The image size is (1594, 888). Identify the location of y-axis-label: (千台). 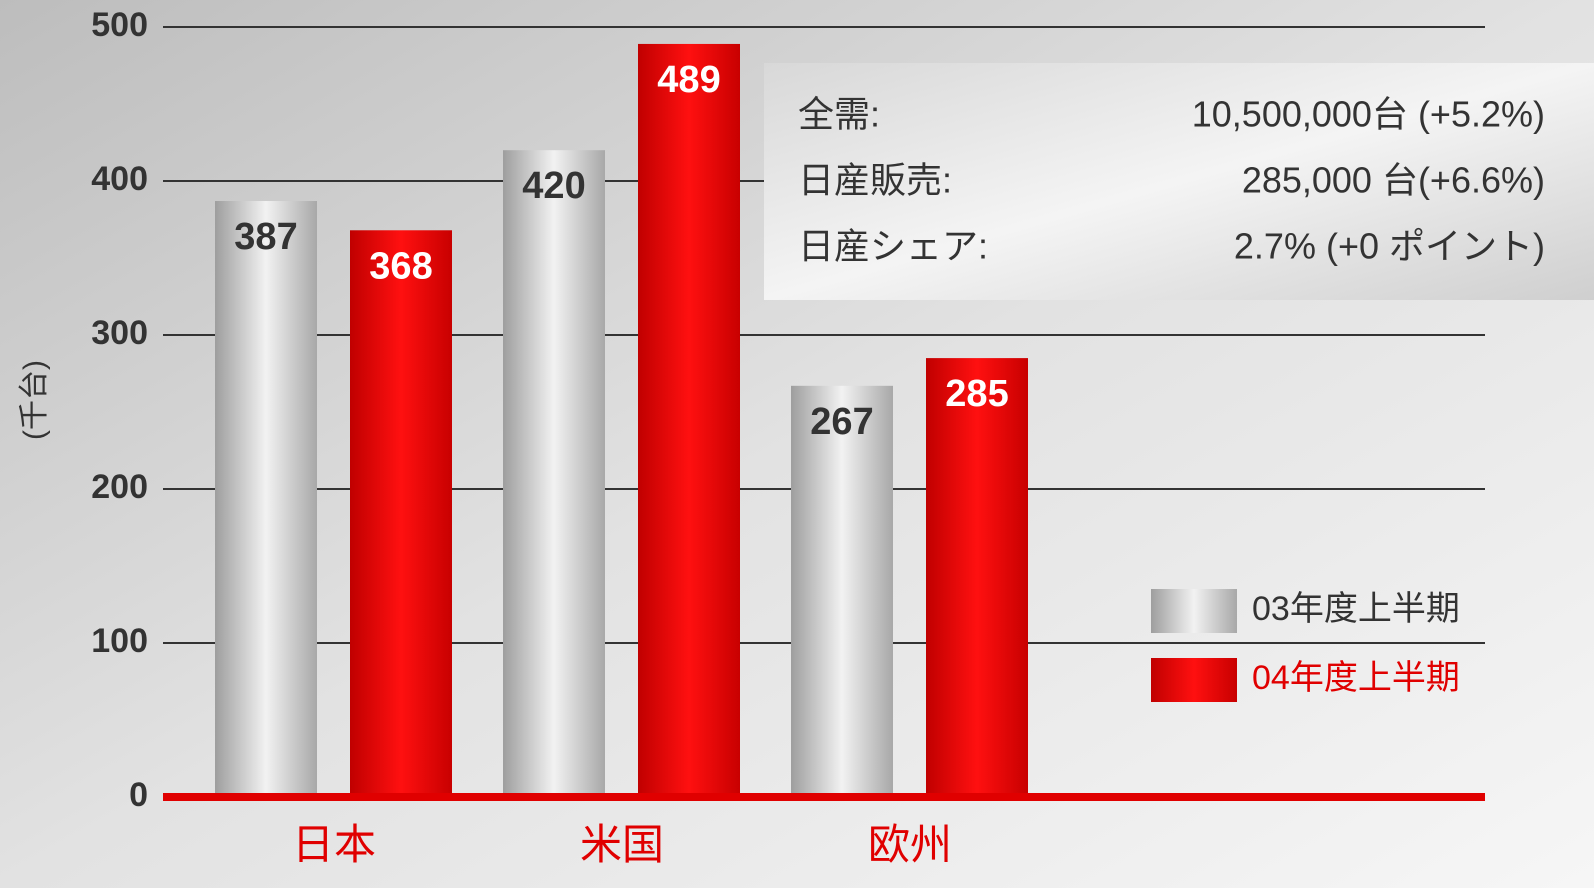
(34, 400).